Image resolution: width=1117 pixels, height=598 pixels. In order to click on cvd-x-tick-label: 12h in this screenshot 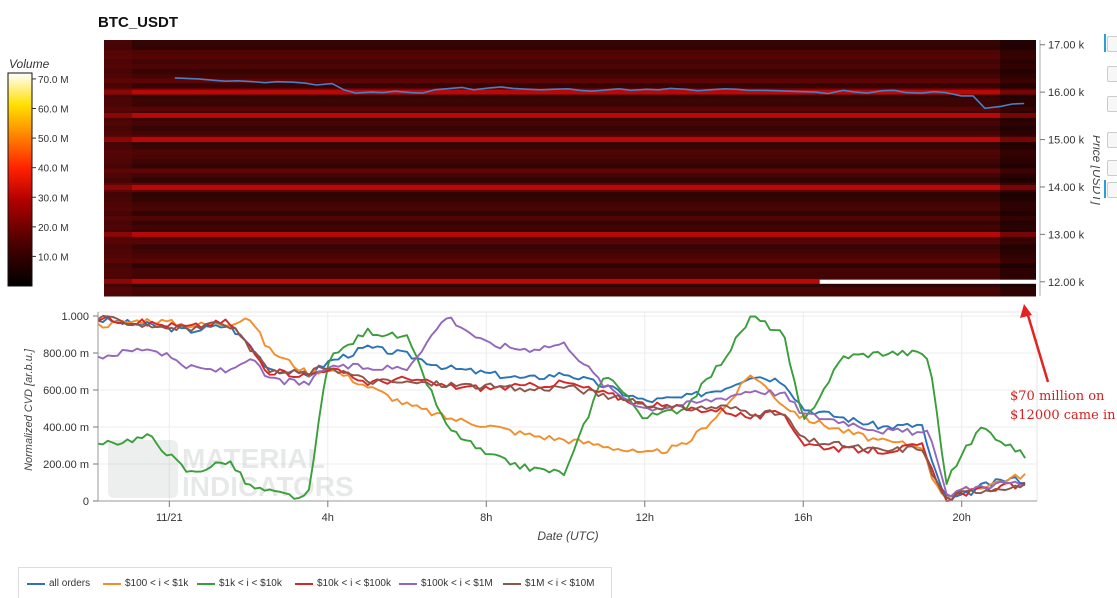, I will do `click(645, 518)`.